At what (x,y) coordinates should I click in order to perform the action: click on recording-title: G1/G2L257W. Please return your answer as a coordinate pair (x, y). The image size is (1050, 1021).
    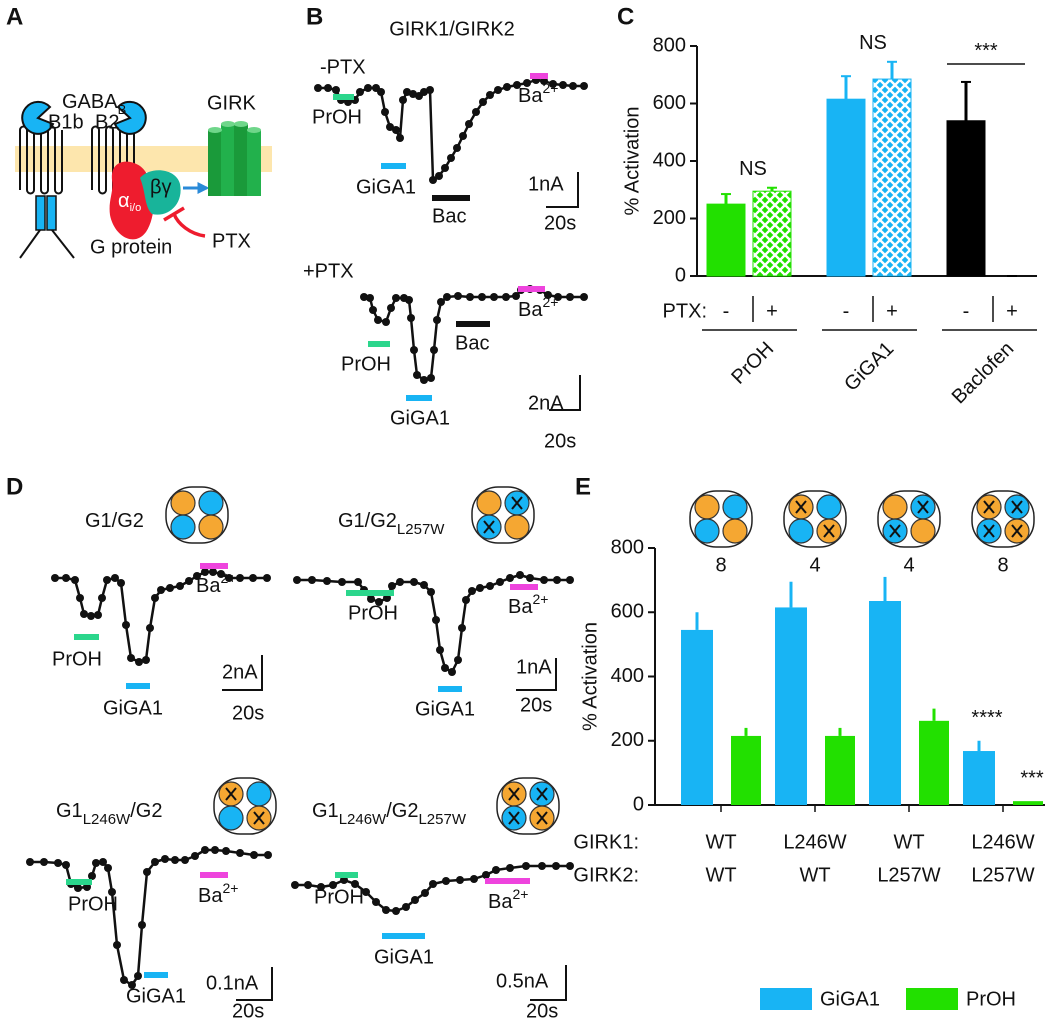
    Looking at the image, I should click on (391, 524).